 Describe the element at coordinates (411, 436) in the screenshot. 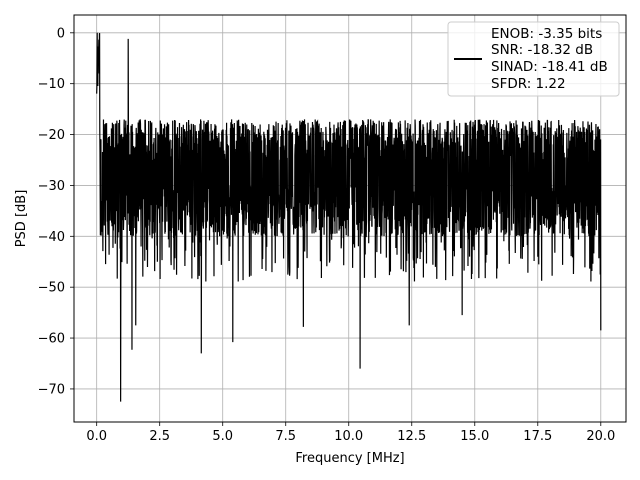

I see `x-tick-label: 12.5` at that location.